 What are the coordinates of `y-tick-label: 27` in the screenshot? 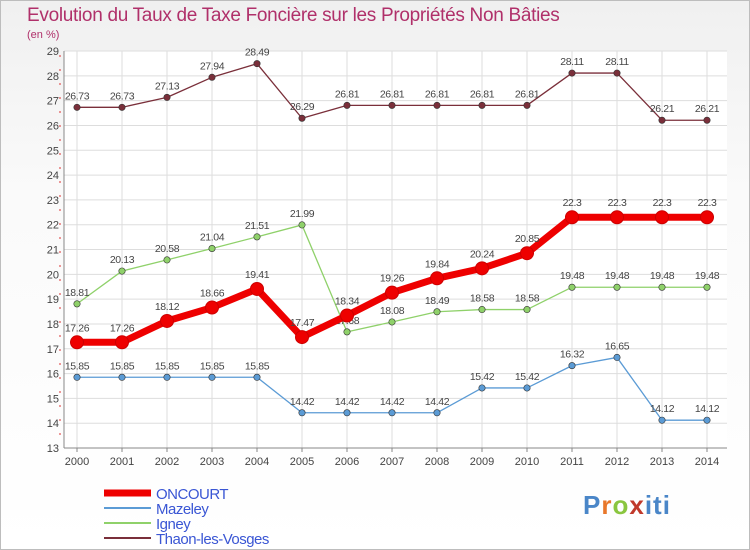 It's located at (53, 102).